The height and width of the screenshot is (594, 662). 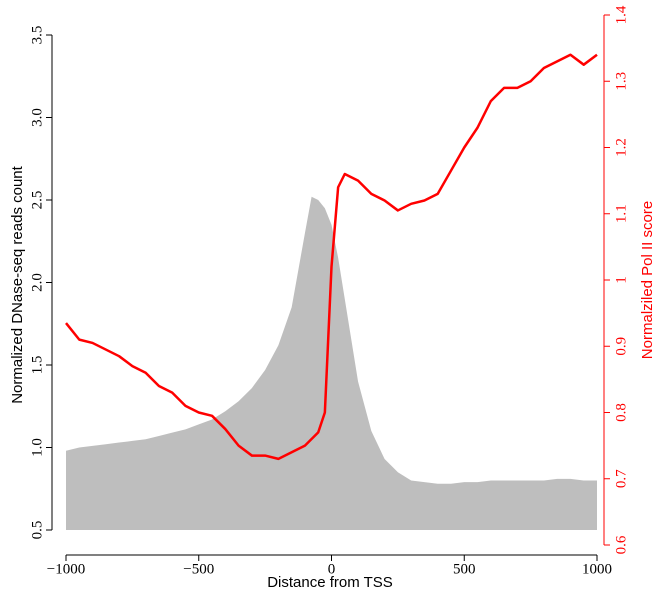 What do you see at coordinates (37, 530) in the screenshot?
I see `y-tick-label: 0.5` at bounding box center [37, 530].